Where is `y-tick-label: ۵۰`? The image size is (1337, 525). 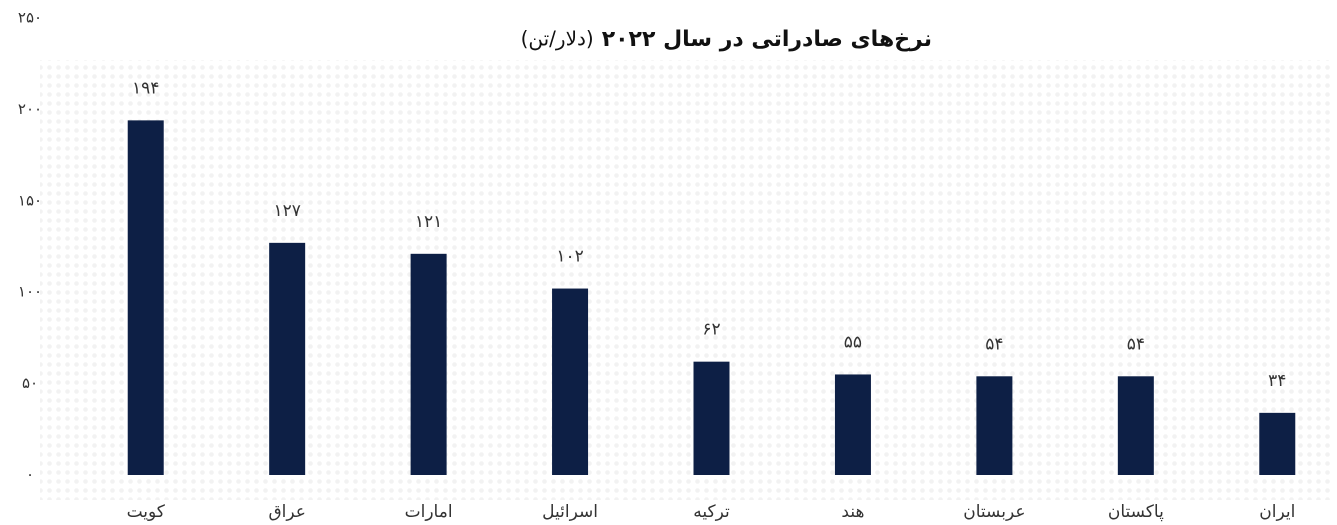 y-tick-label: ۵۰ is located at coordinates (30, 383).